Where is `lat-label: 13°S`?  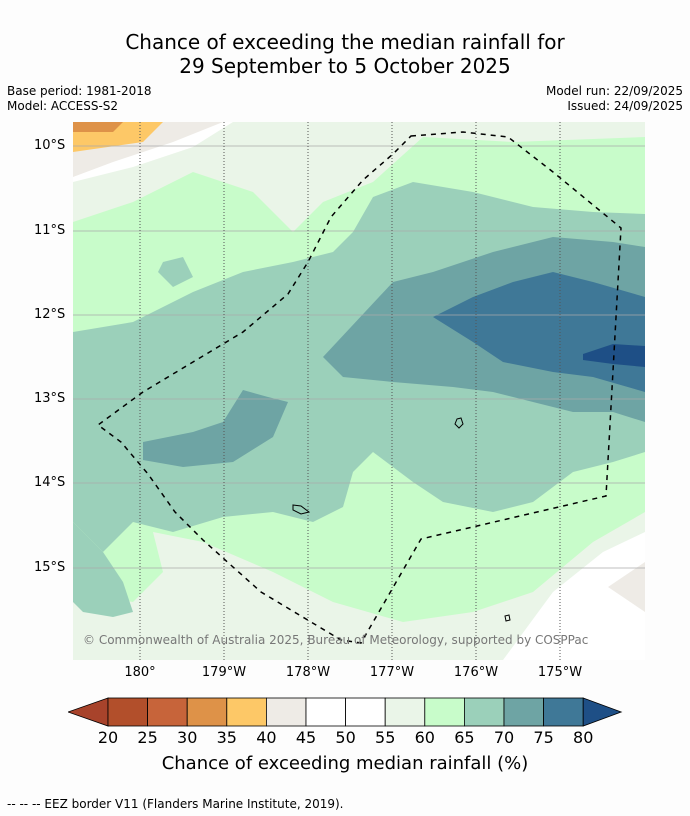
lat-label: 13°S is located at coordinates (50, 398).